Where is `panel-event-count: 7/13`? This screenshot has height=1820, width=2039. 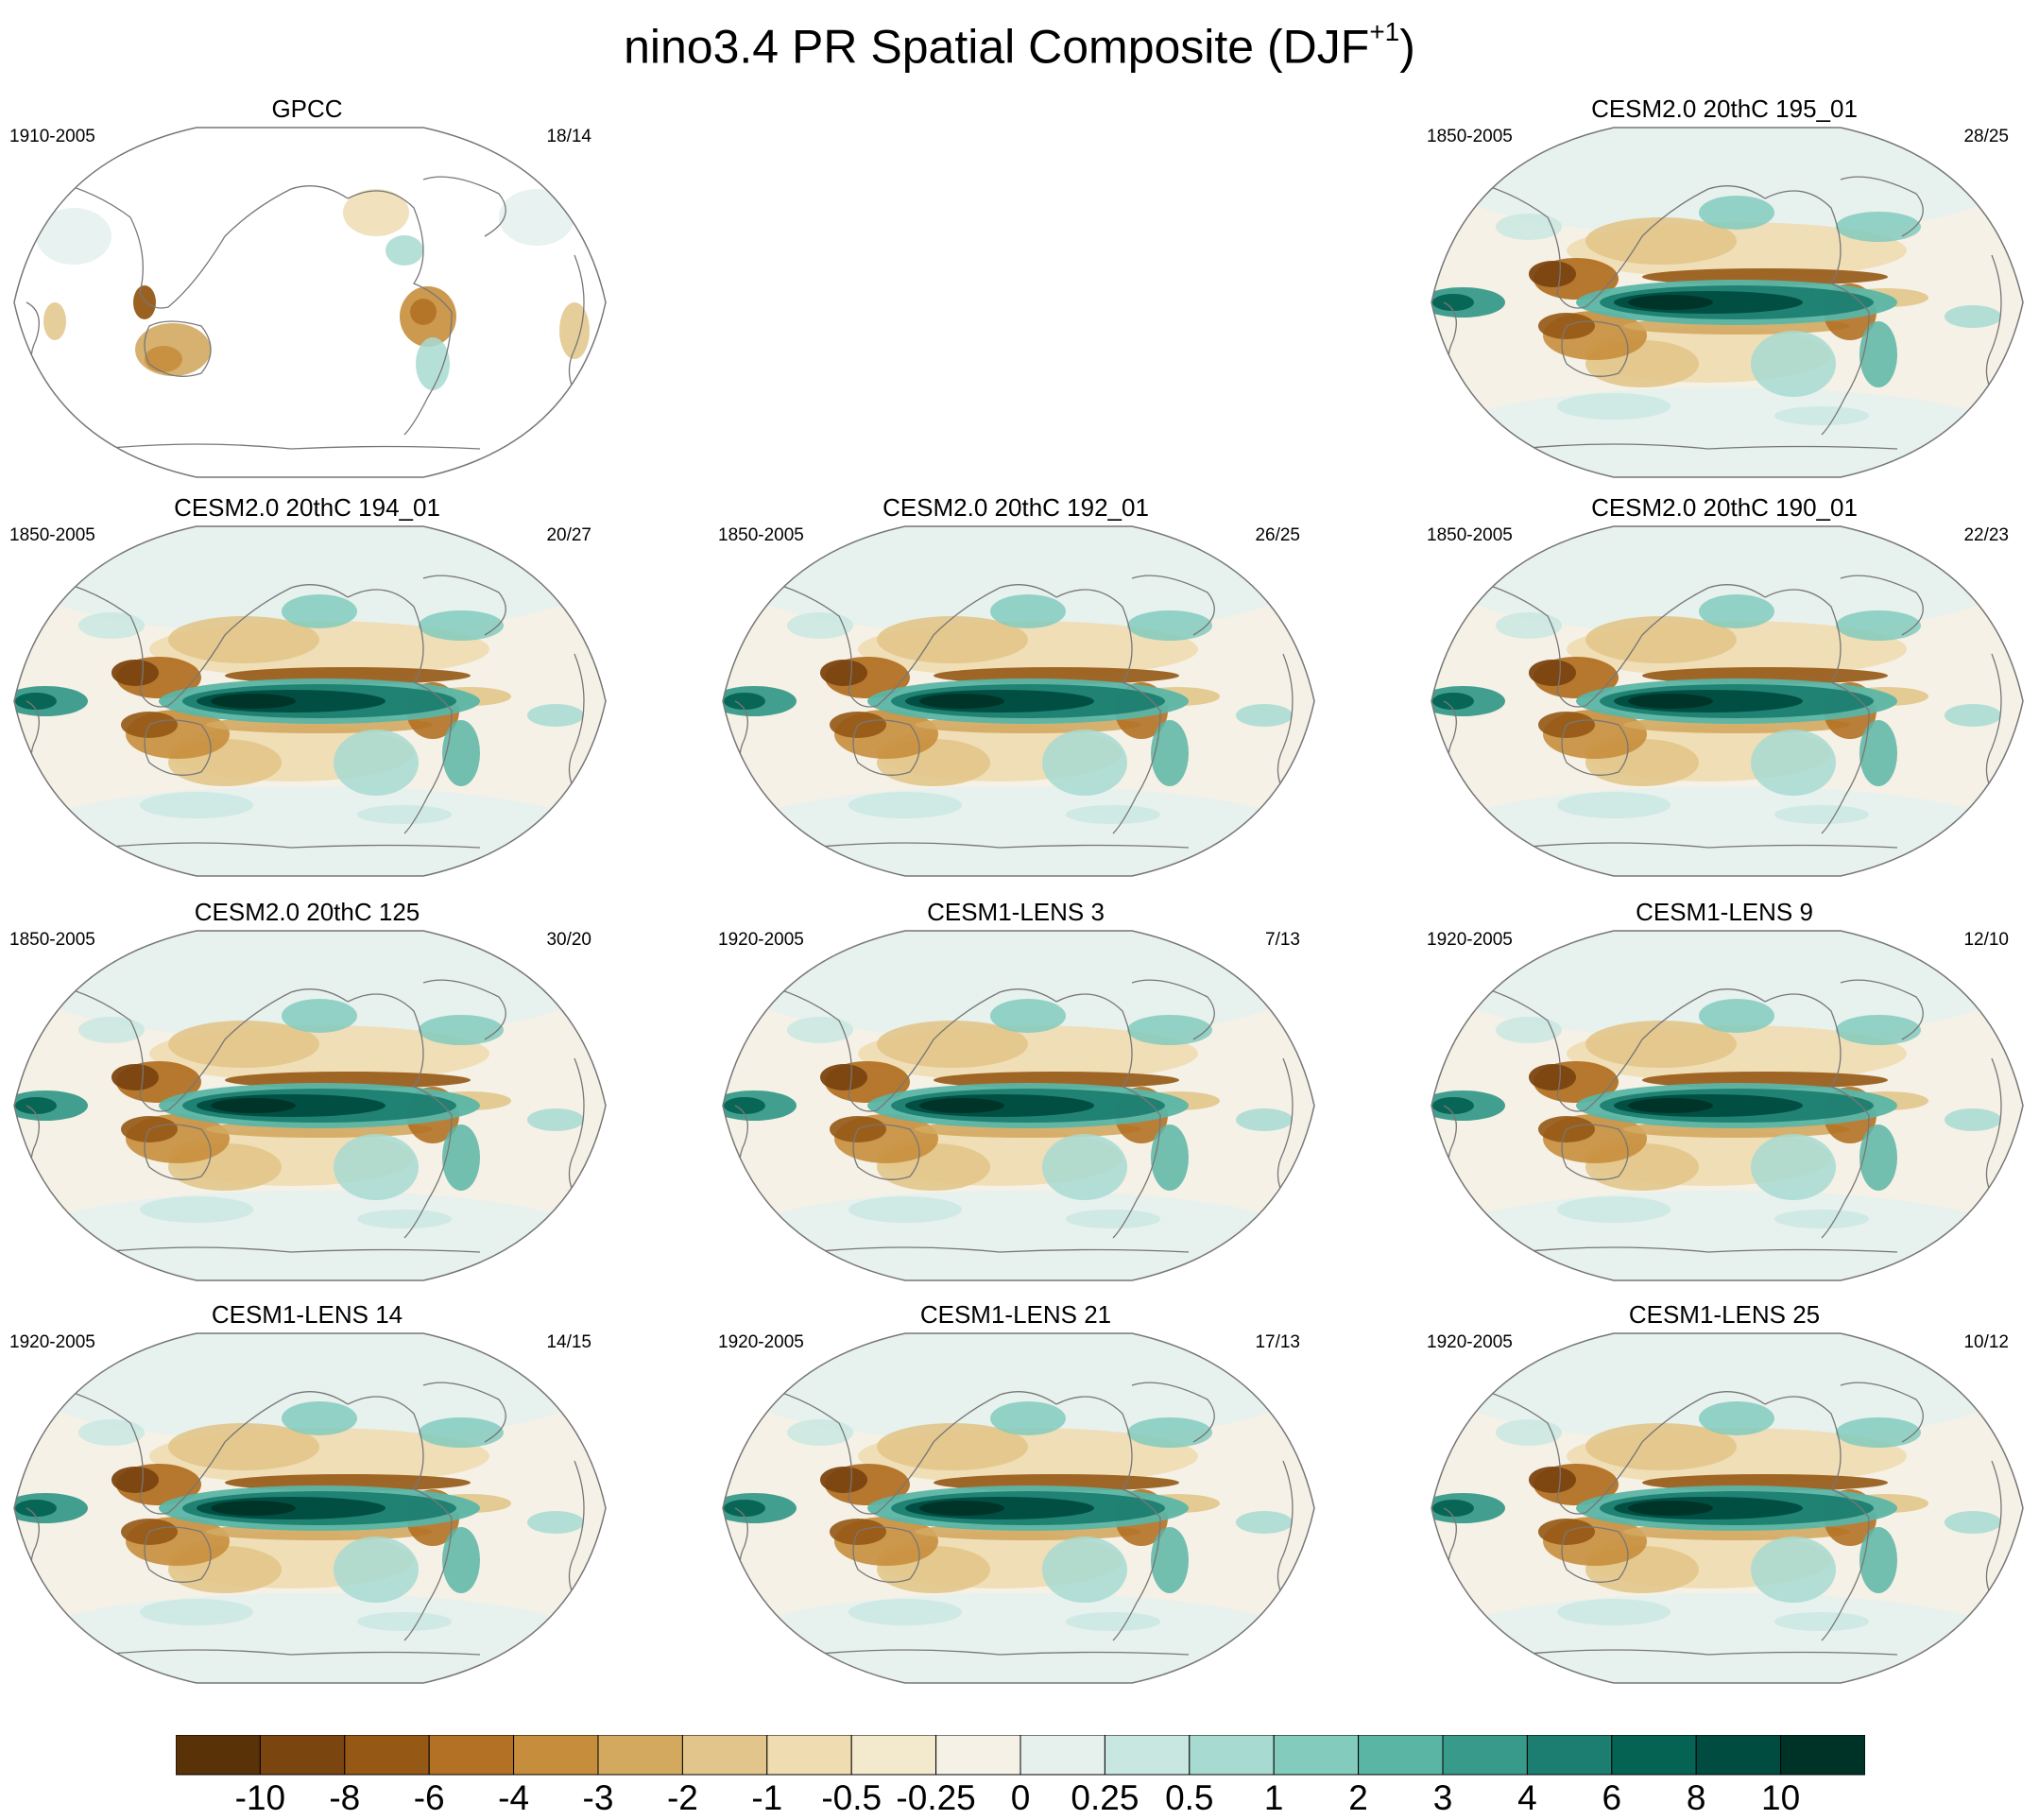
panel-event-count: 7/13 is located at coordinates (1283, 940).